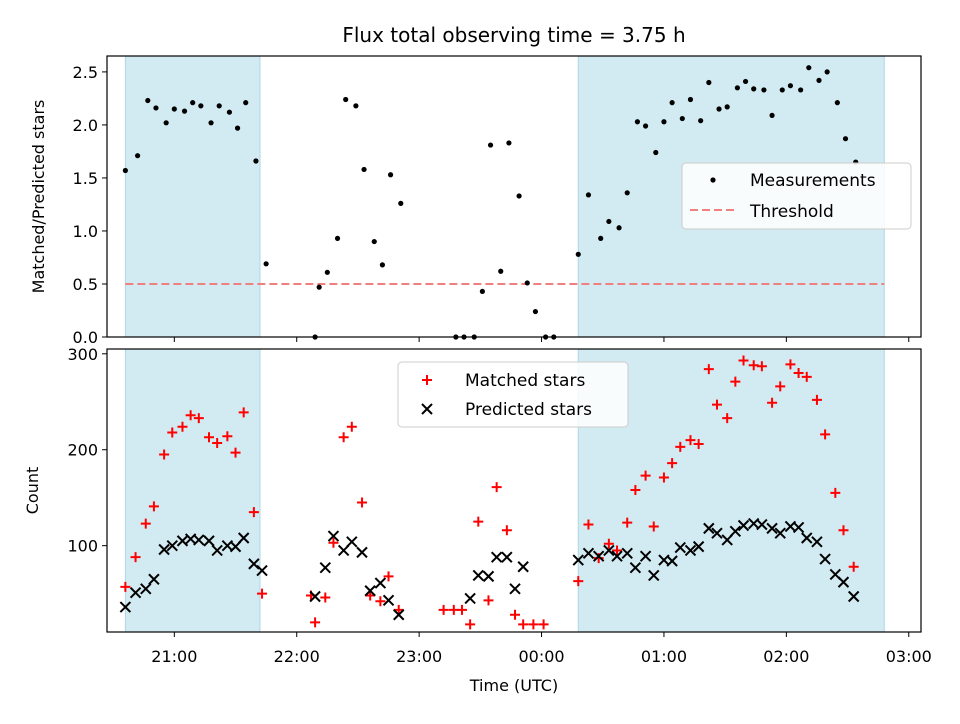  Describe the element at coordinates (664, 656) in the screenshot. I see `x-tick-label: 01:00` at that location.